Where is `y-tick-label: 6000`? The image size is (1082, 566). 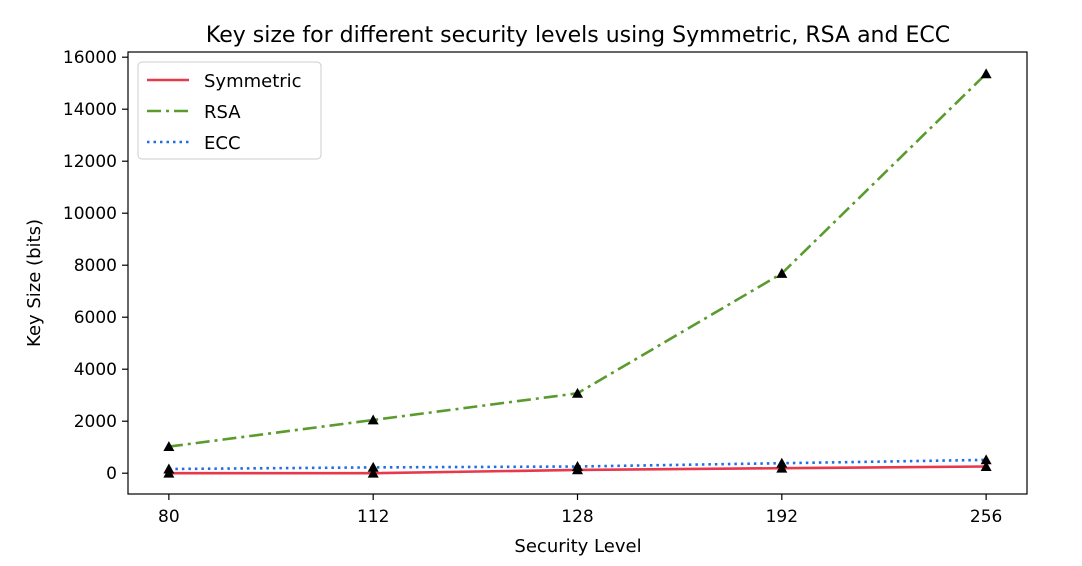
y-tick-label: 6000 is located at coordinates (95, 318).